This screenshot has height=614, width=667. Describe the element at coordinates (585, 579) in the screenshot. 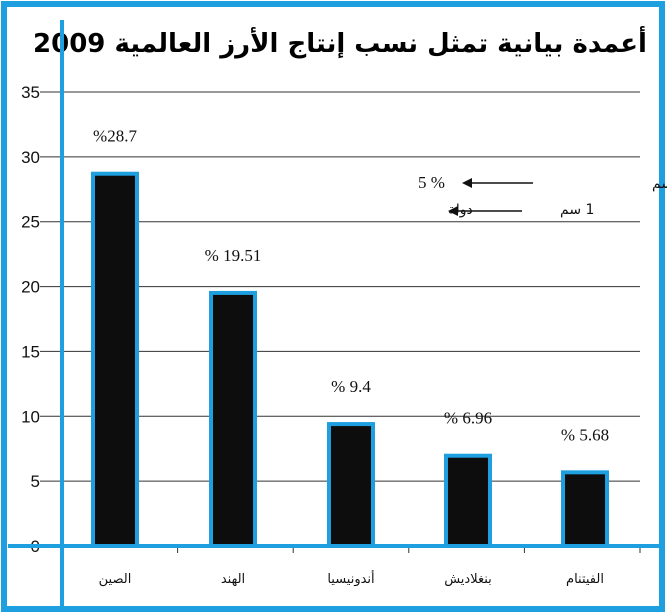

I see `category-label: الفيتنام` at that location.